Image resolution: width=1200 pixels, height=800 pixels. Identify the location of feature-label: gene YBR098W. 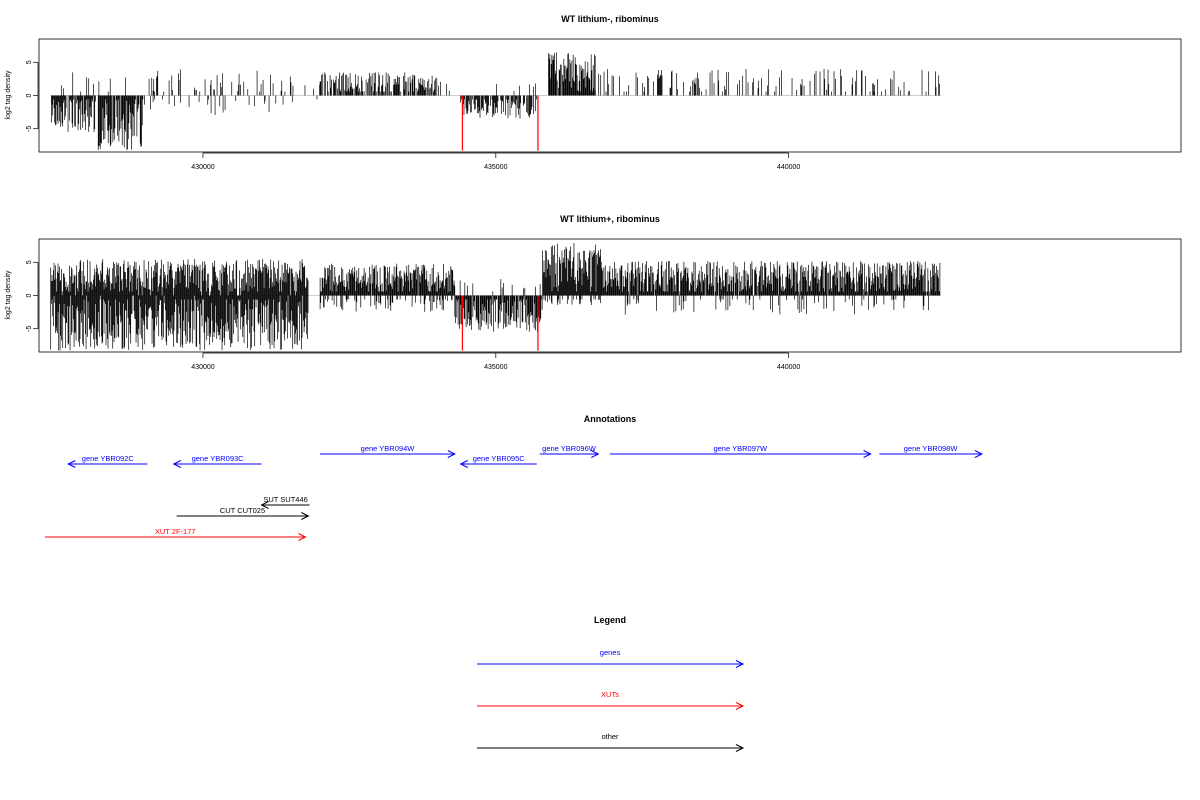
(931, 448).